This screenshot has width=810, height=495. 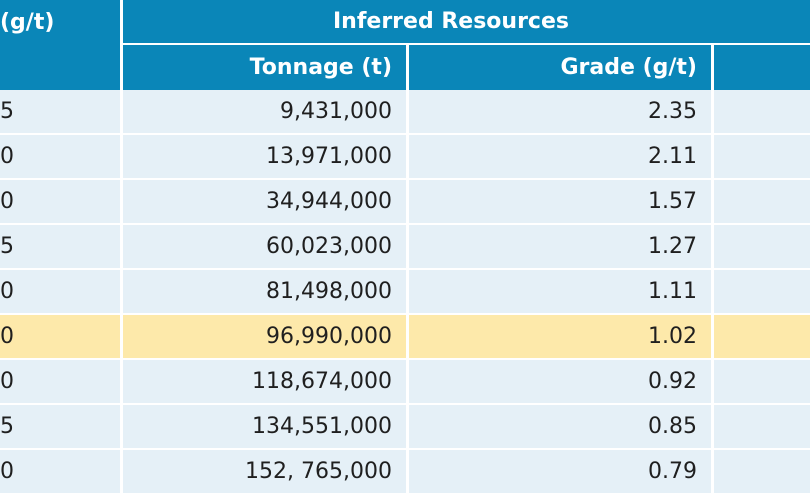 What do you see at coordinates (264, 202) in the screenshot?
I see `tonnage-cell: 34,944,000` at bounding box center [264, 202].